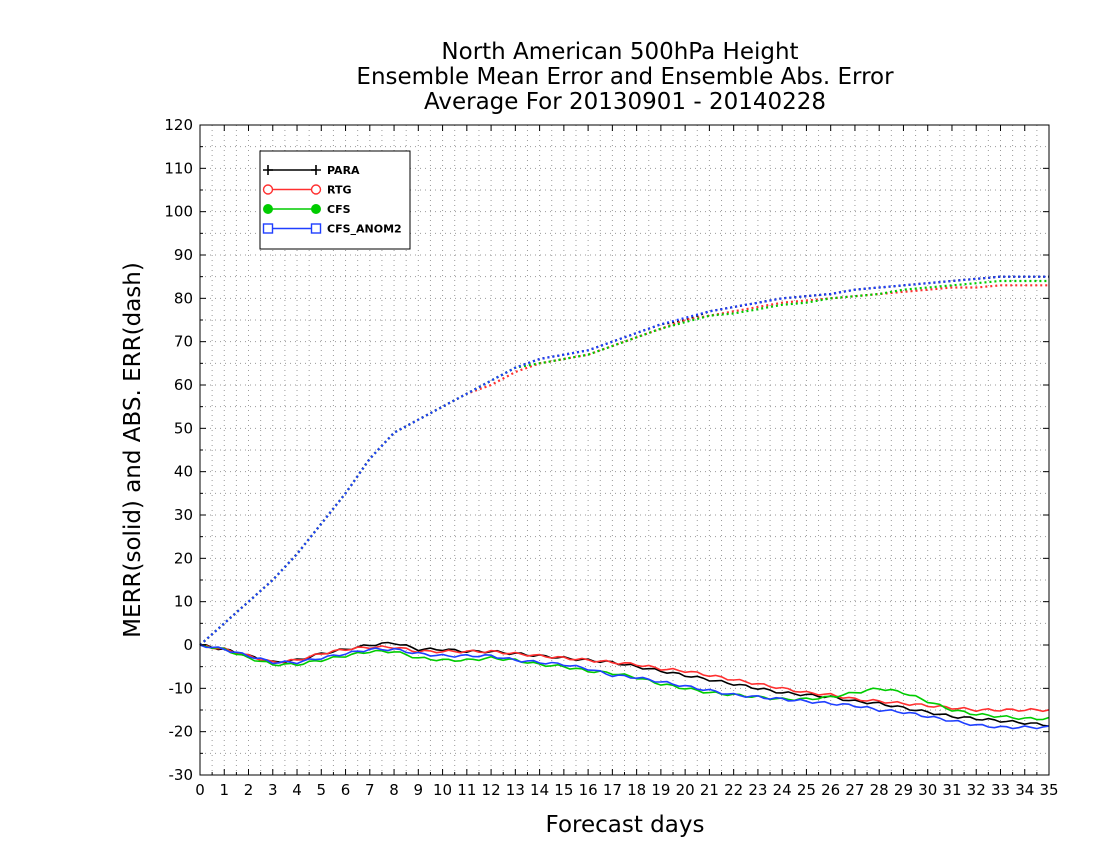  I want to click on x-tick-label: 17, so click(612, 790).